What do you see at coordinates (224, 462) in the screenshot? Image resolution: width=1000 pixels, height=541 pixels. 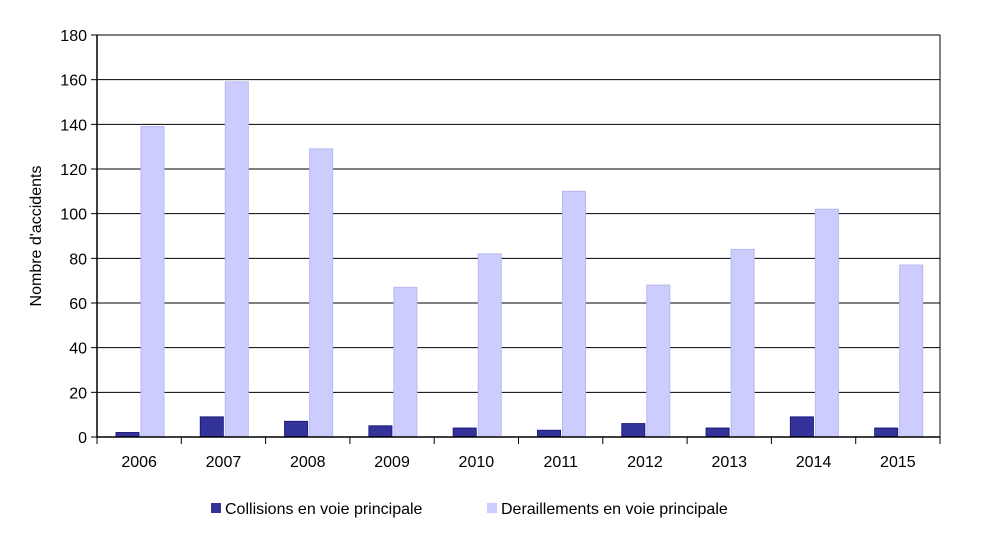 I see `x-tick-label: 2007` at bounding box center [224, 462].